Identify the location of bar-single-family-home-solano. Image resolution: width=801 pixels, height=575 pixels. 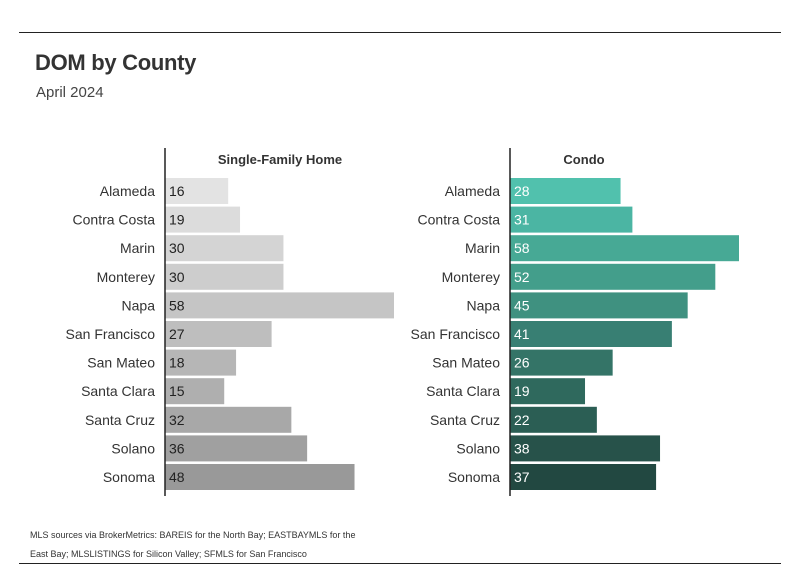
(236, 448).